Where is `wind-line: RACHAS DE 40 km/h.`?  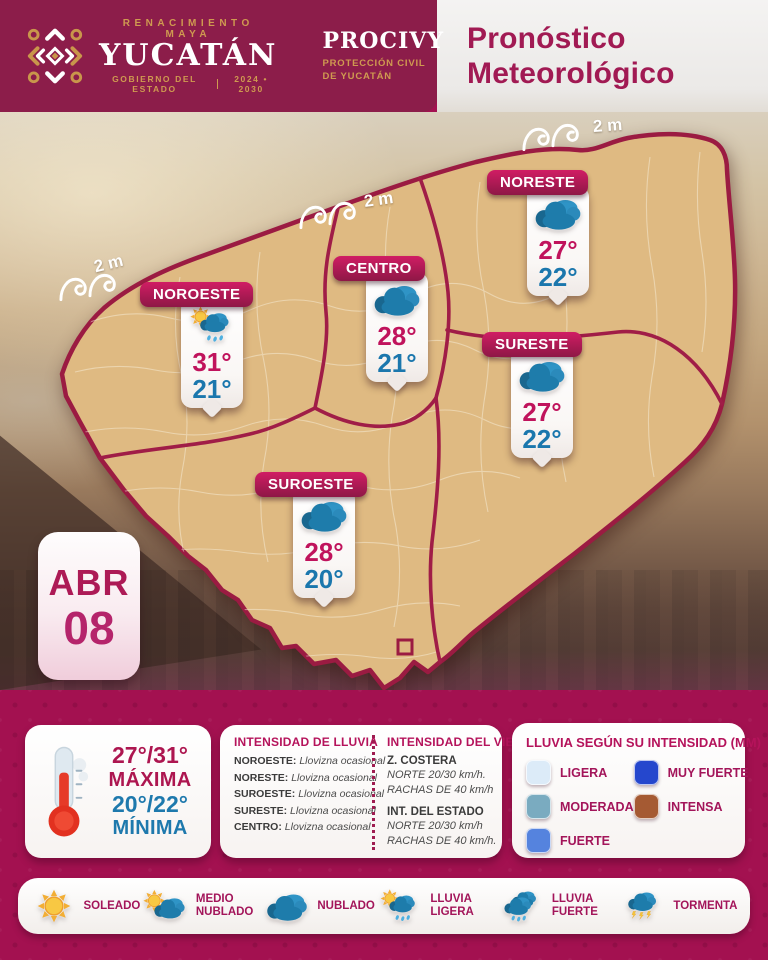 wind-line: RACHAS DE 40 km/h. is located at coordinates (442, 841).